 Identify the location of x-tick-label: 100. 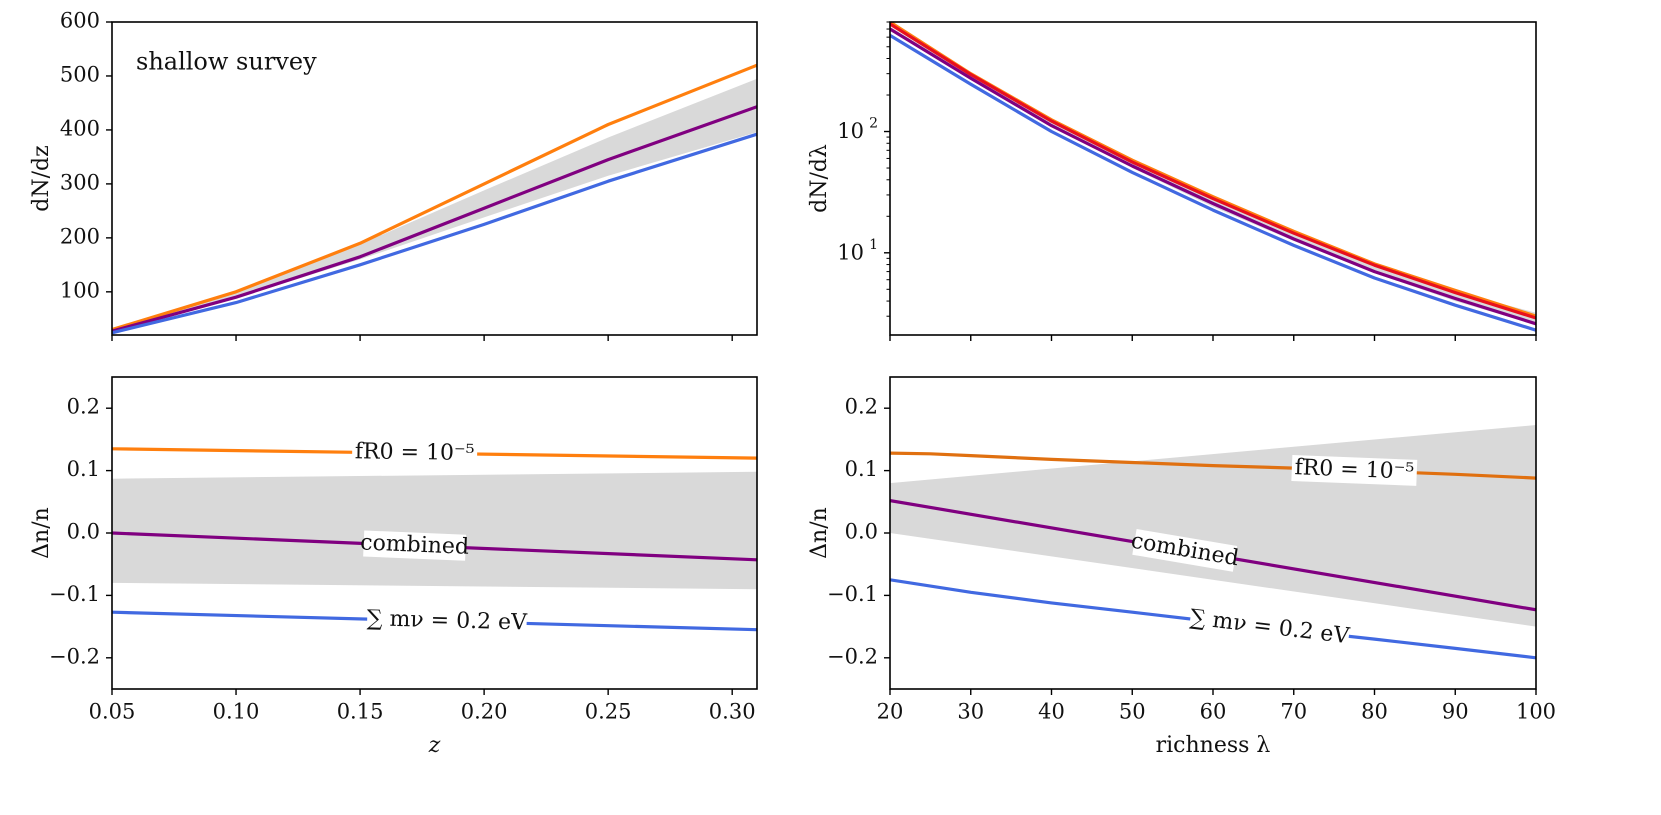
(1536, 712).